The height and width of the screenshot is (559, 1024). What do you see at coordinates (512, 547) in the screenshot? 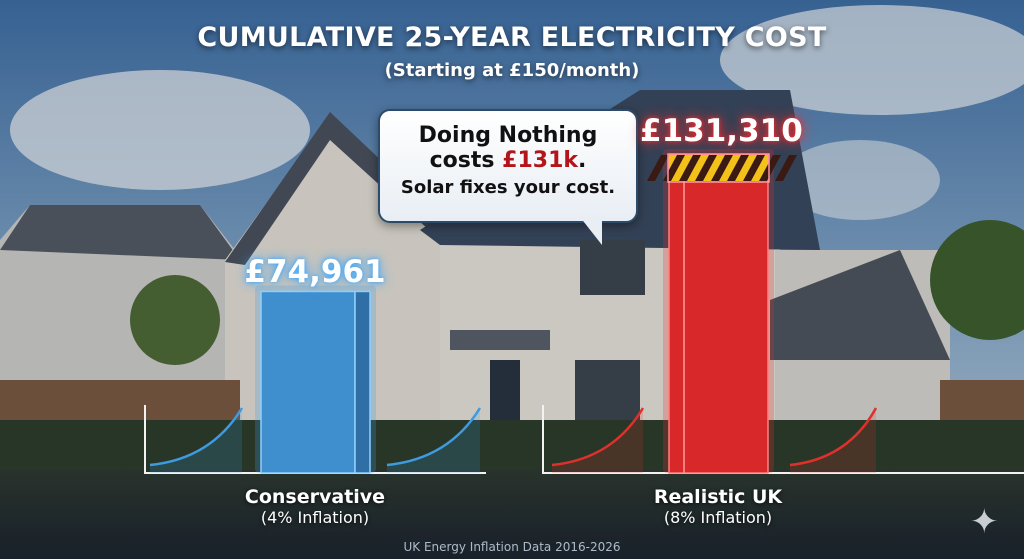
I see `source-note: UK Energy Inflation Data 2016-2026` at bounding box center [512, 547].